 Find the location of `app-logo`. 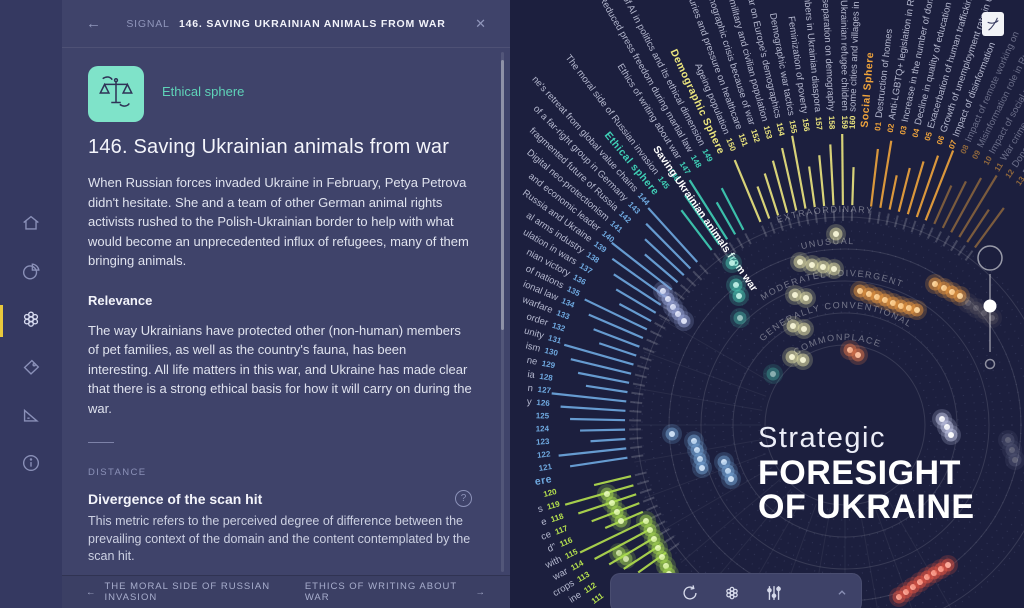

app-logo is located at coordinates (993, 24).